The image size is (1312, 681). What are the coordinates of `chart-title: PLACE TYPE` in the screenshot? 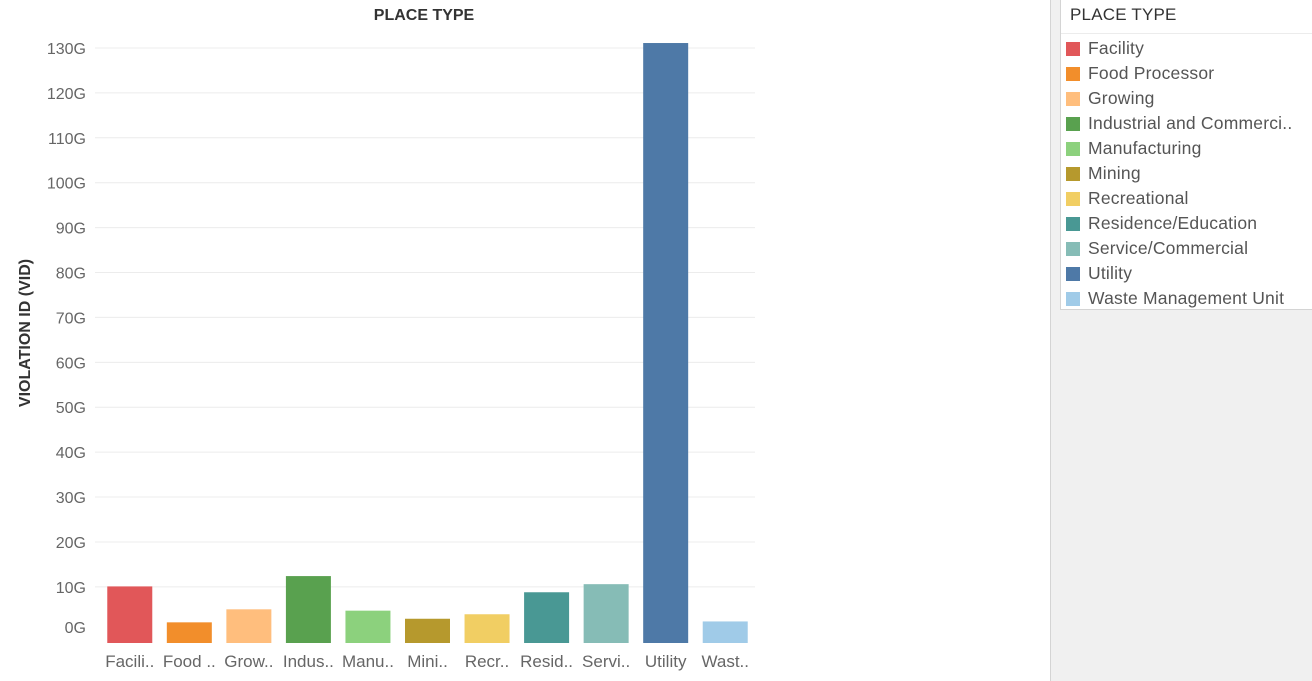 It's located at (424, 15).